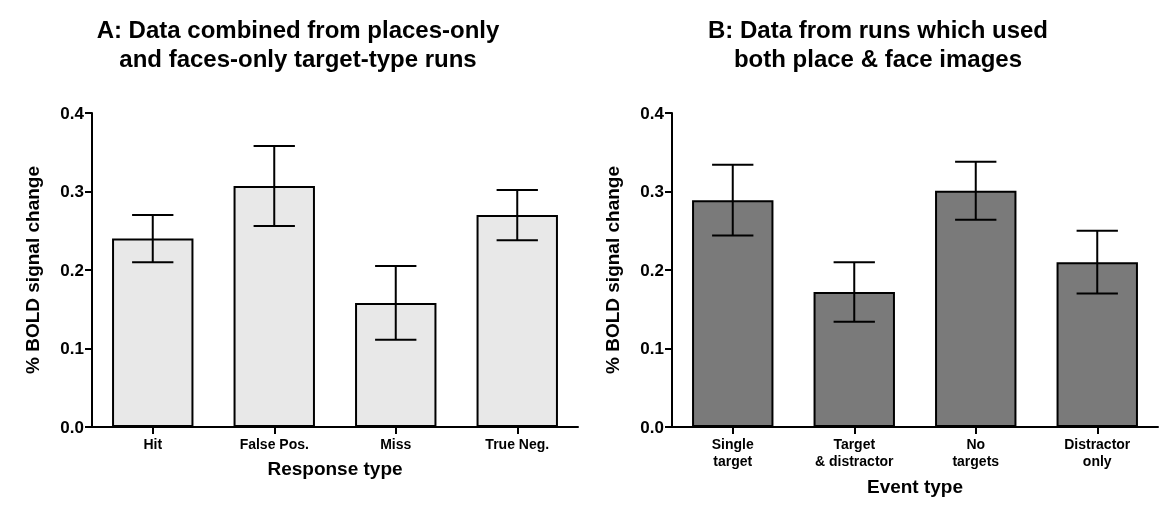 The image size is (1176, 525). I want to click on x-axis-title: Response type, so click(335, 468).